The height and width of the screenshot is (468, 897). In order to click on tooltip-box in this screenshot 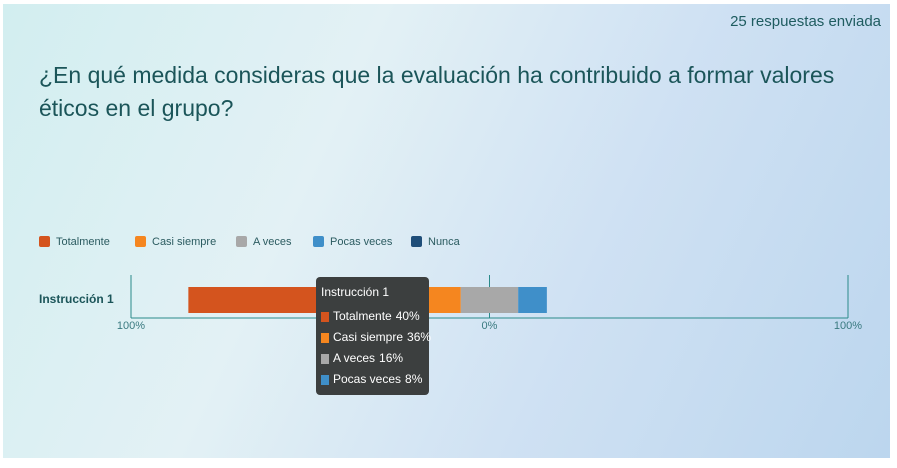, I will do `click(372, 336)`.